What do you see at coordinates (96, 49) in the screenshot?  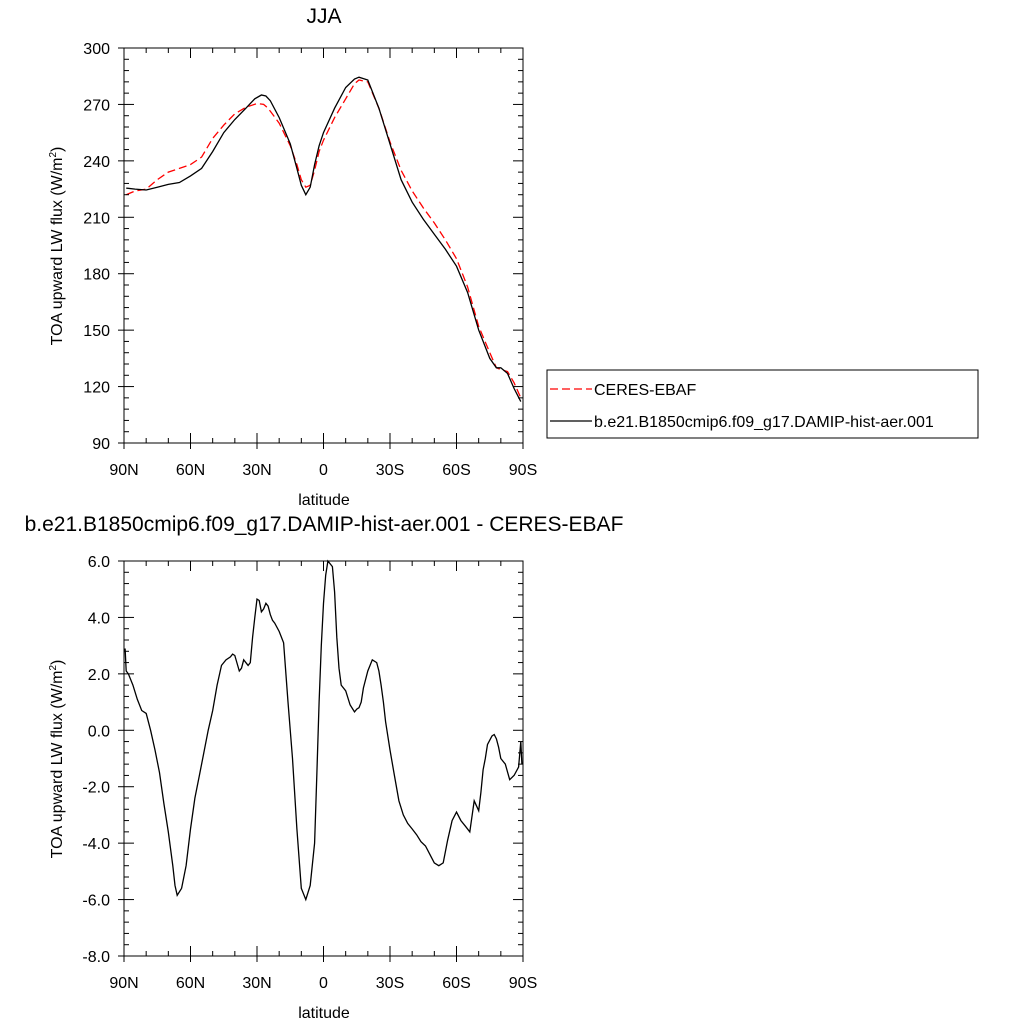 I see `y-tick-label: 300` at bounding box center [96, 49].